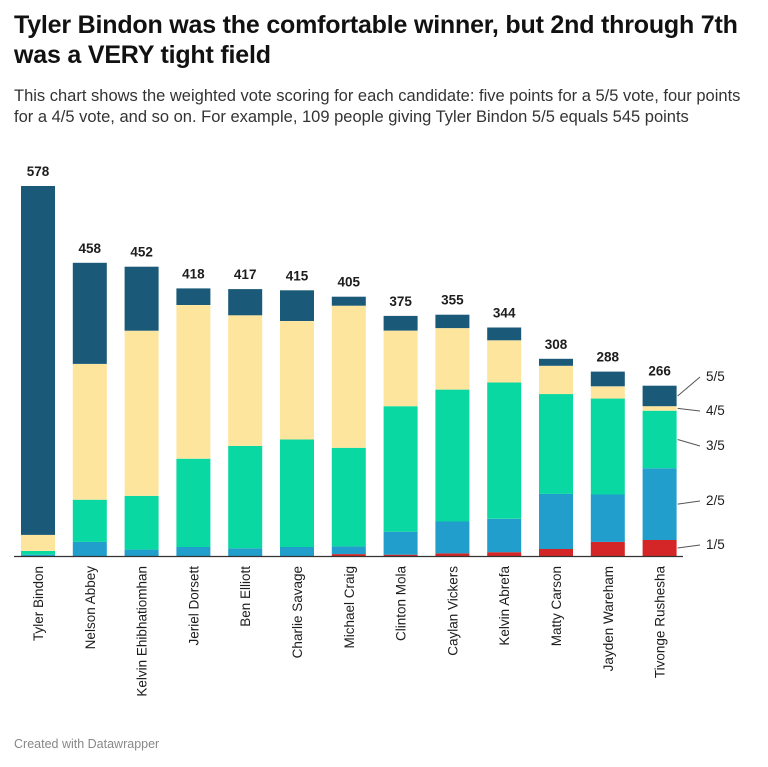 The height and width of the screenshot is (767, 768). Describe the element at coordinates (401, 604) in the screenshot. I see `category-label: Clinton Mola` at that location.